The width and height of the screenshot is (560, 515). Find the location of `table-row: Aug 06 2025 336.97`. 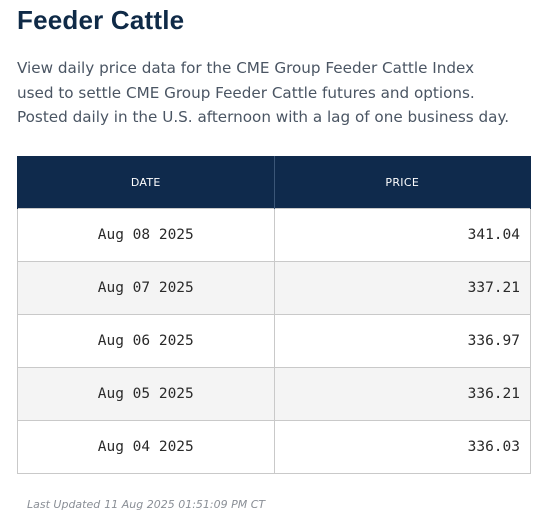

table-row: Aug 06 2025 336.97 is located at coordinates (274, 341).